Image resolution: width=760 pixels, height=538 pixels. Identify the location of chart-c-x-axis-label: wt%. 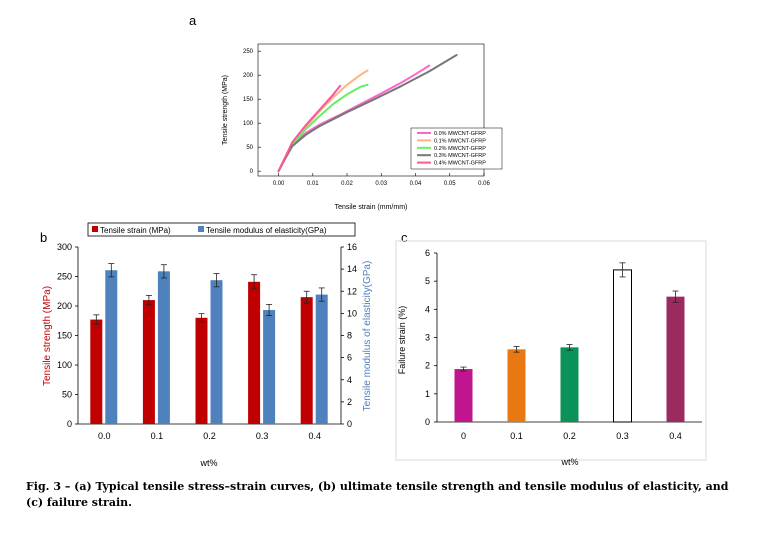
(569, 462).